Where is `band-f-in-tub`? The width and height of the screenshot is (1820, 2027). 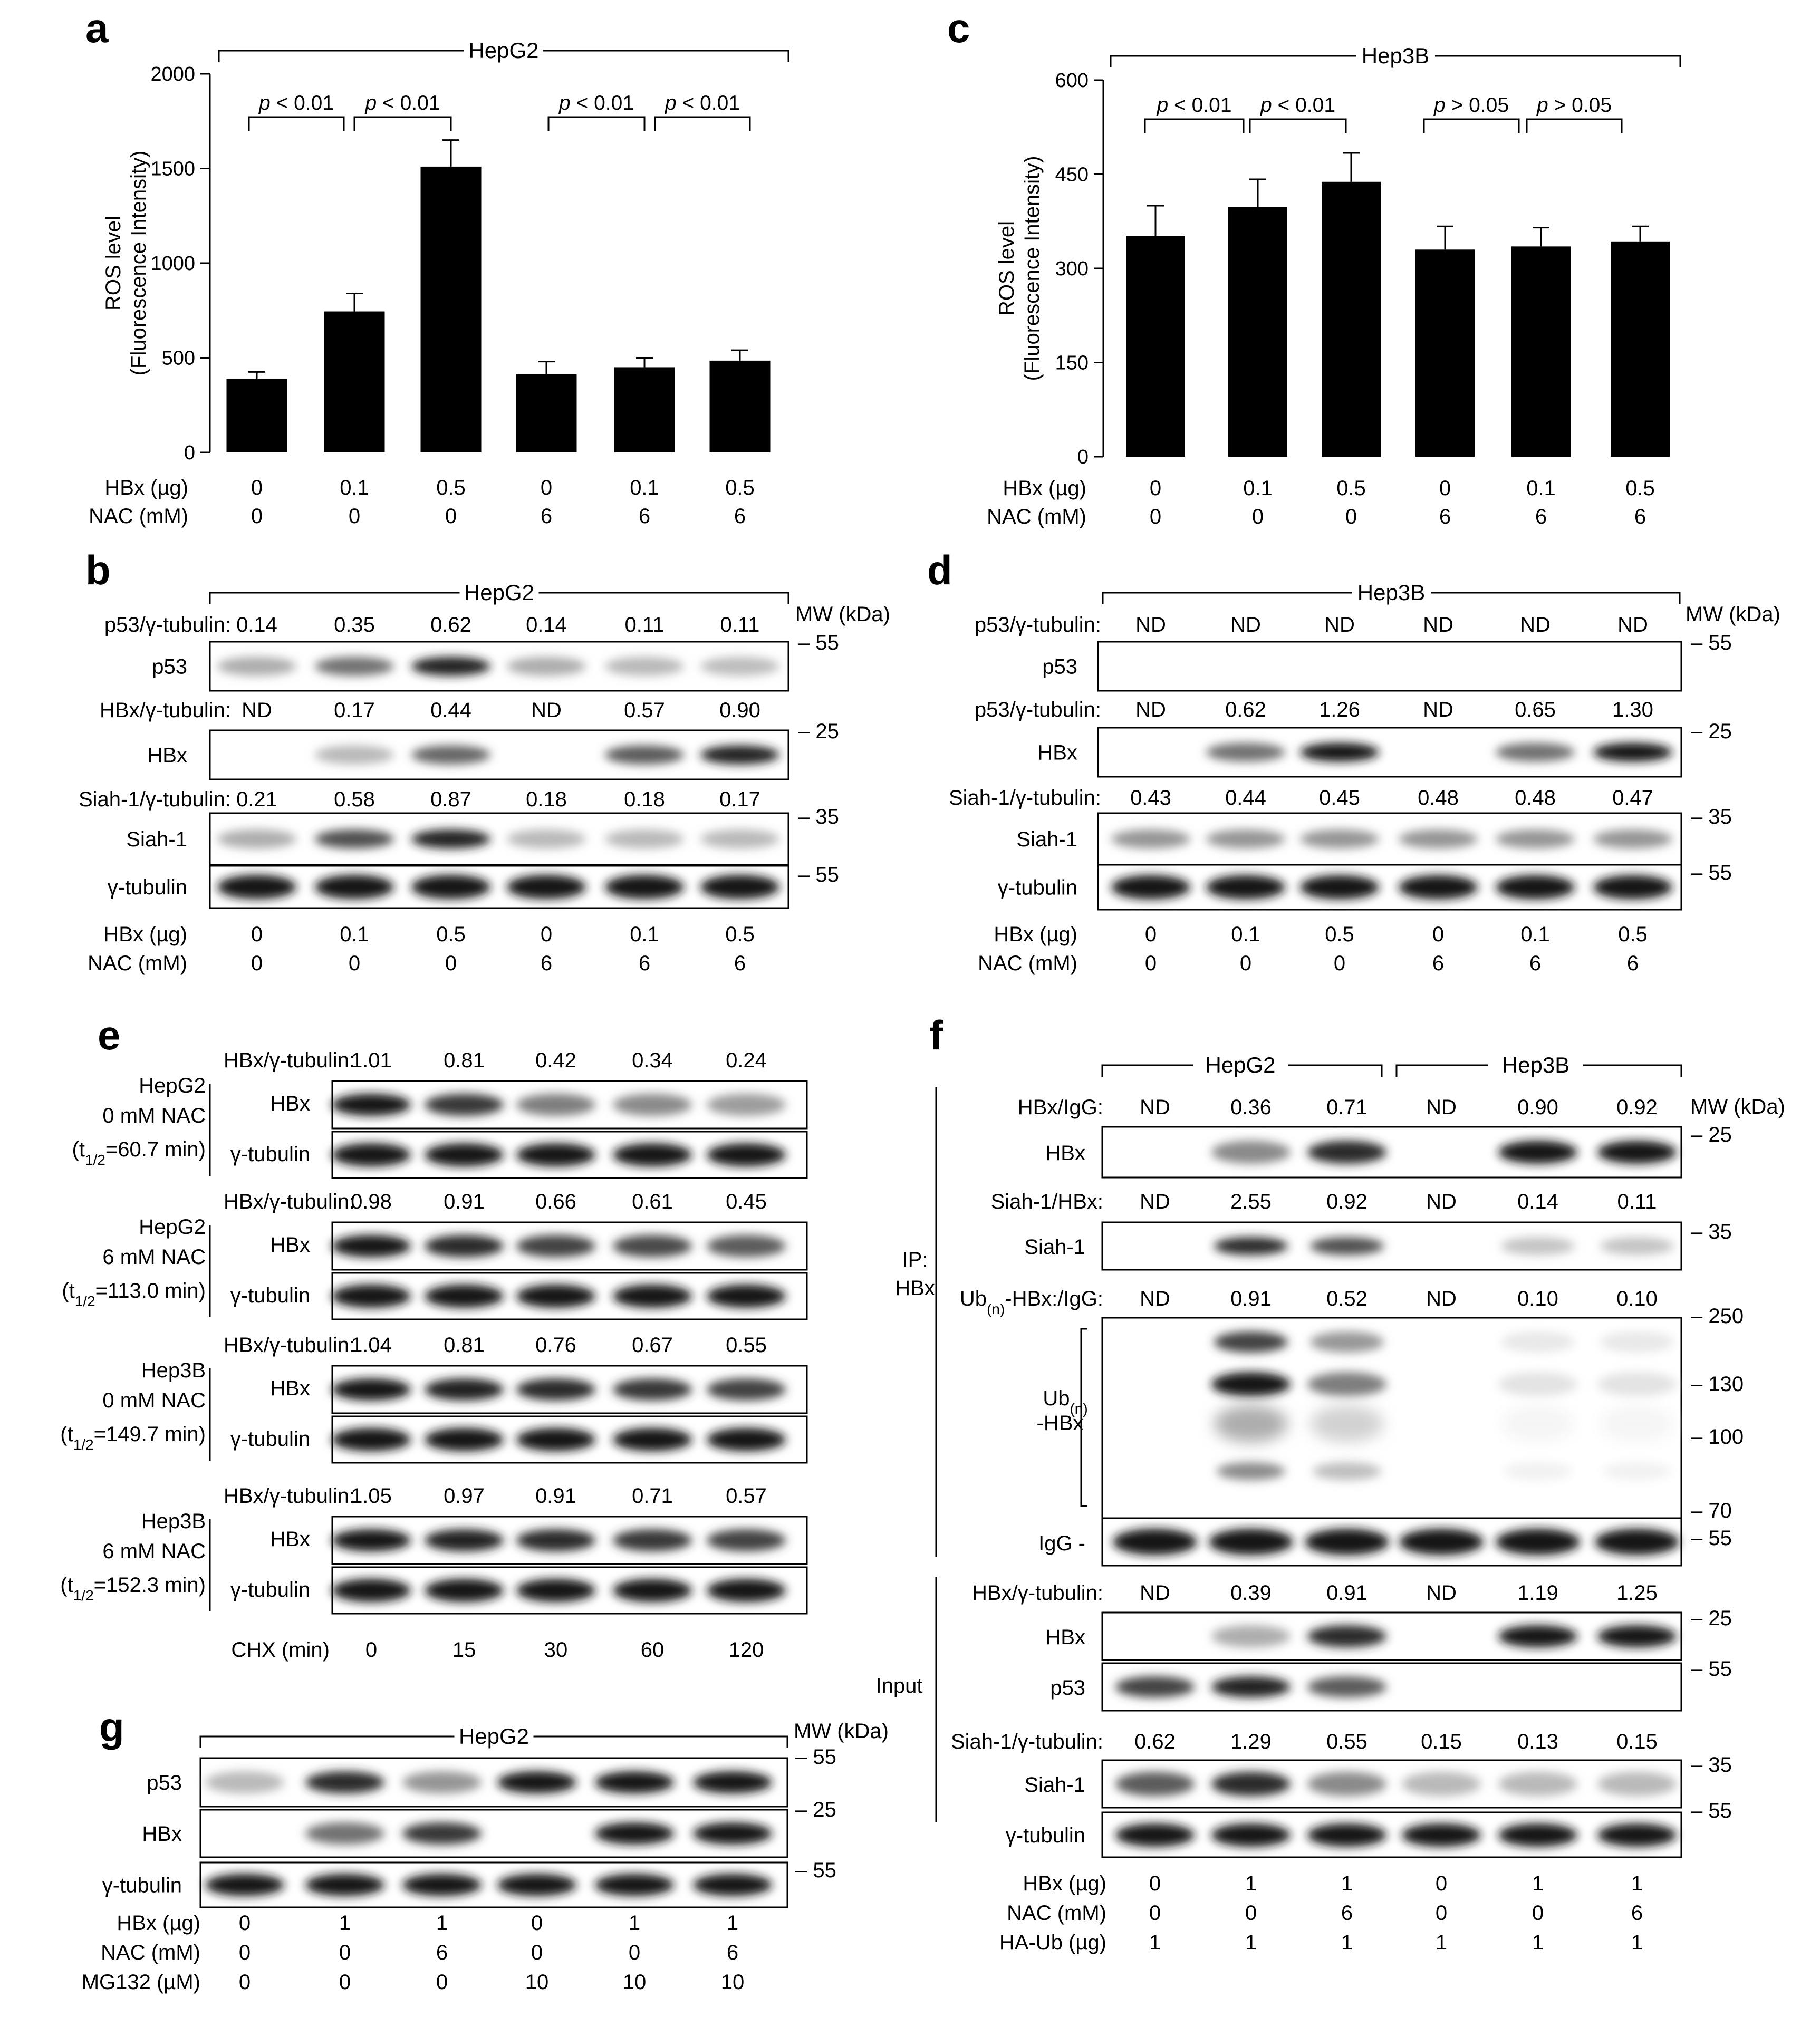 band-f-in-tub is located at coordinates (1637, 1835).